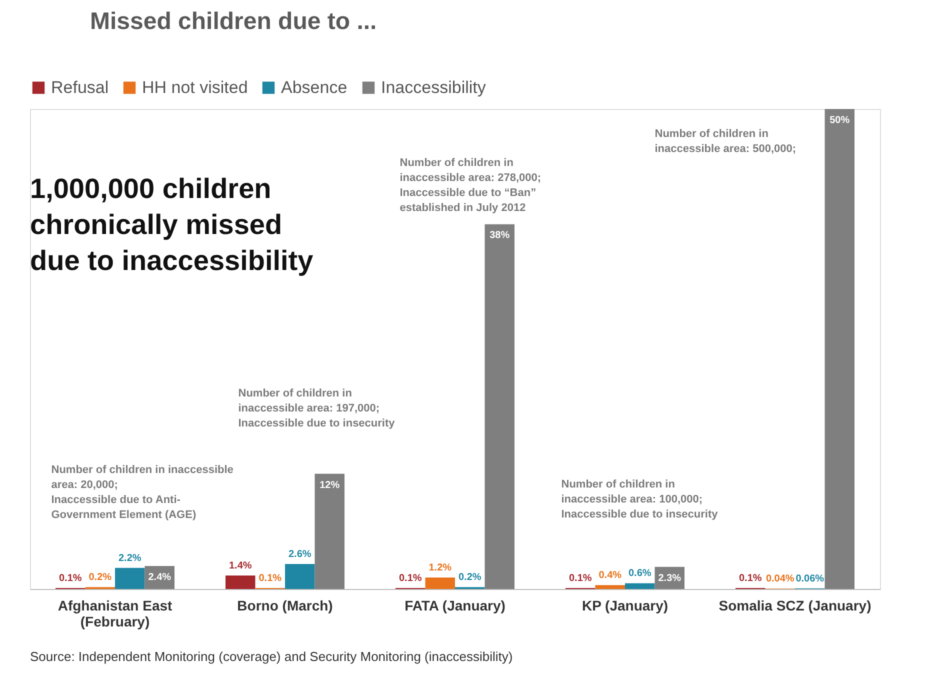 The image size is (933, 696). What do you see at coordinates (195, 87) in the screenshot?
I see `legend-label: HH not visited` at bounding box center [195, 87].